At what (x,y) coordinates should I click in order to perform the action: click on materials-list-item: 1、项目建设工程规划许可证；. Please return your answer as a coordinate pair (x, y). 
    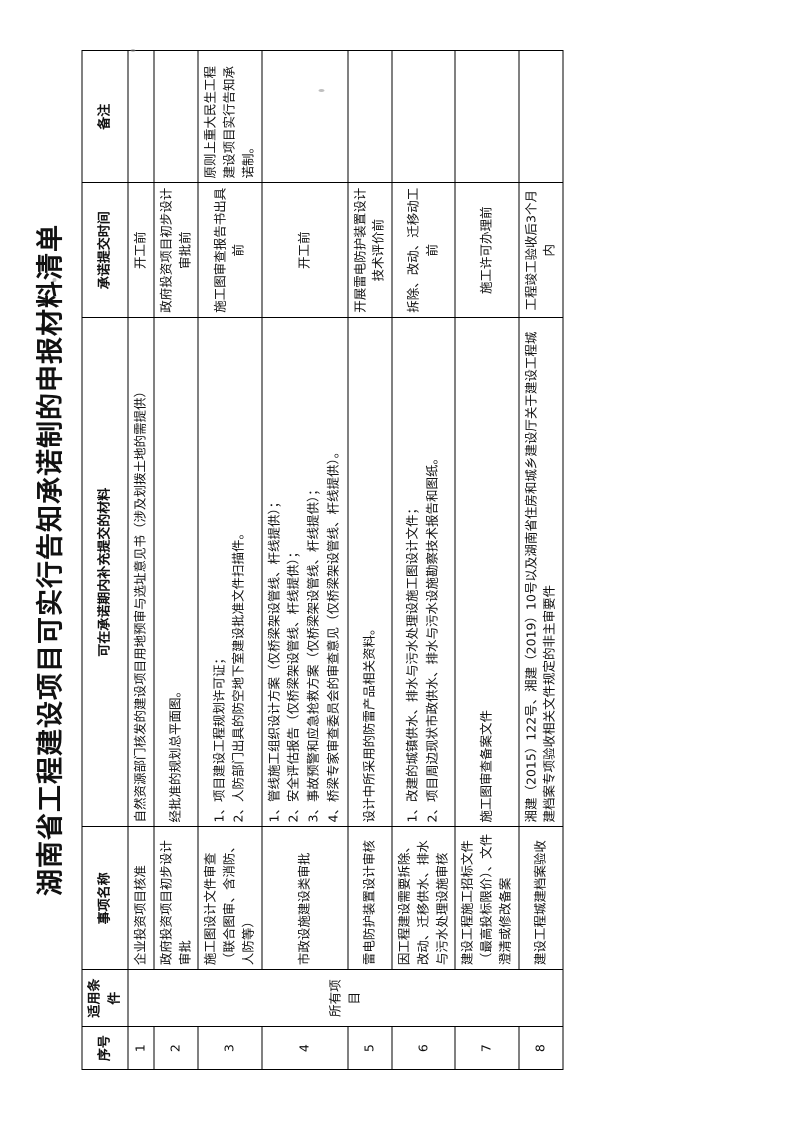
    Looking at the image, I should click on (218, 737).